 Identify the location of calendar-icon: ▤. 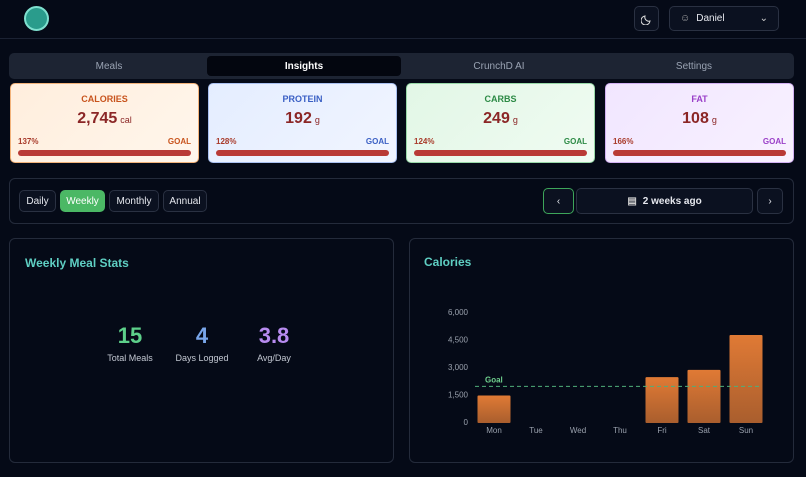
(632, 201).